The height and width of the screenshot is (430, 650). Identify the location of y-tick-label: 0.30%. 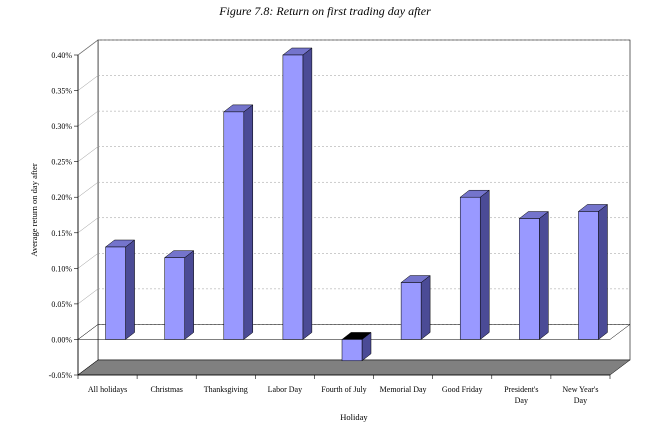
(61, 126).